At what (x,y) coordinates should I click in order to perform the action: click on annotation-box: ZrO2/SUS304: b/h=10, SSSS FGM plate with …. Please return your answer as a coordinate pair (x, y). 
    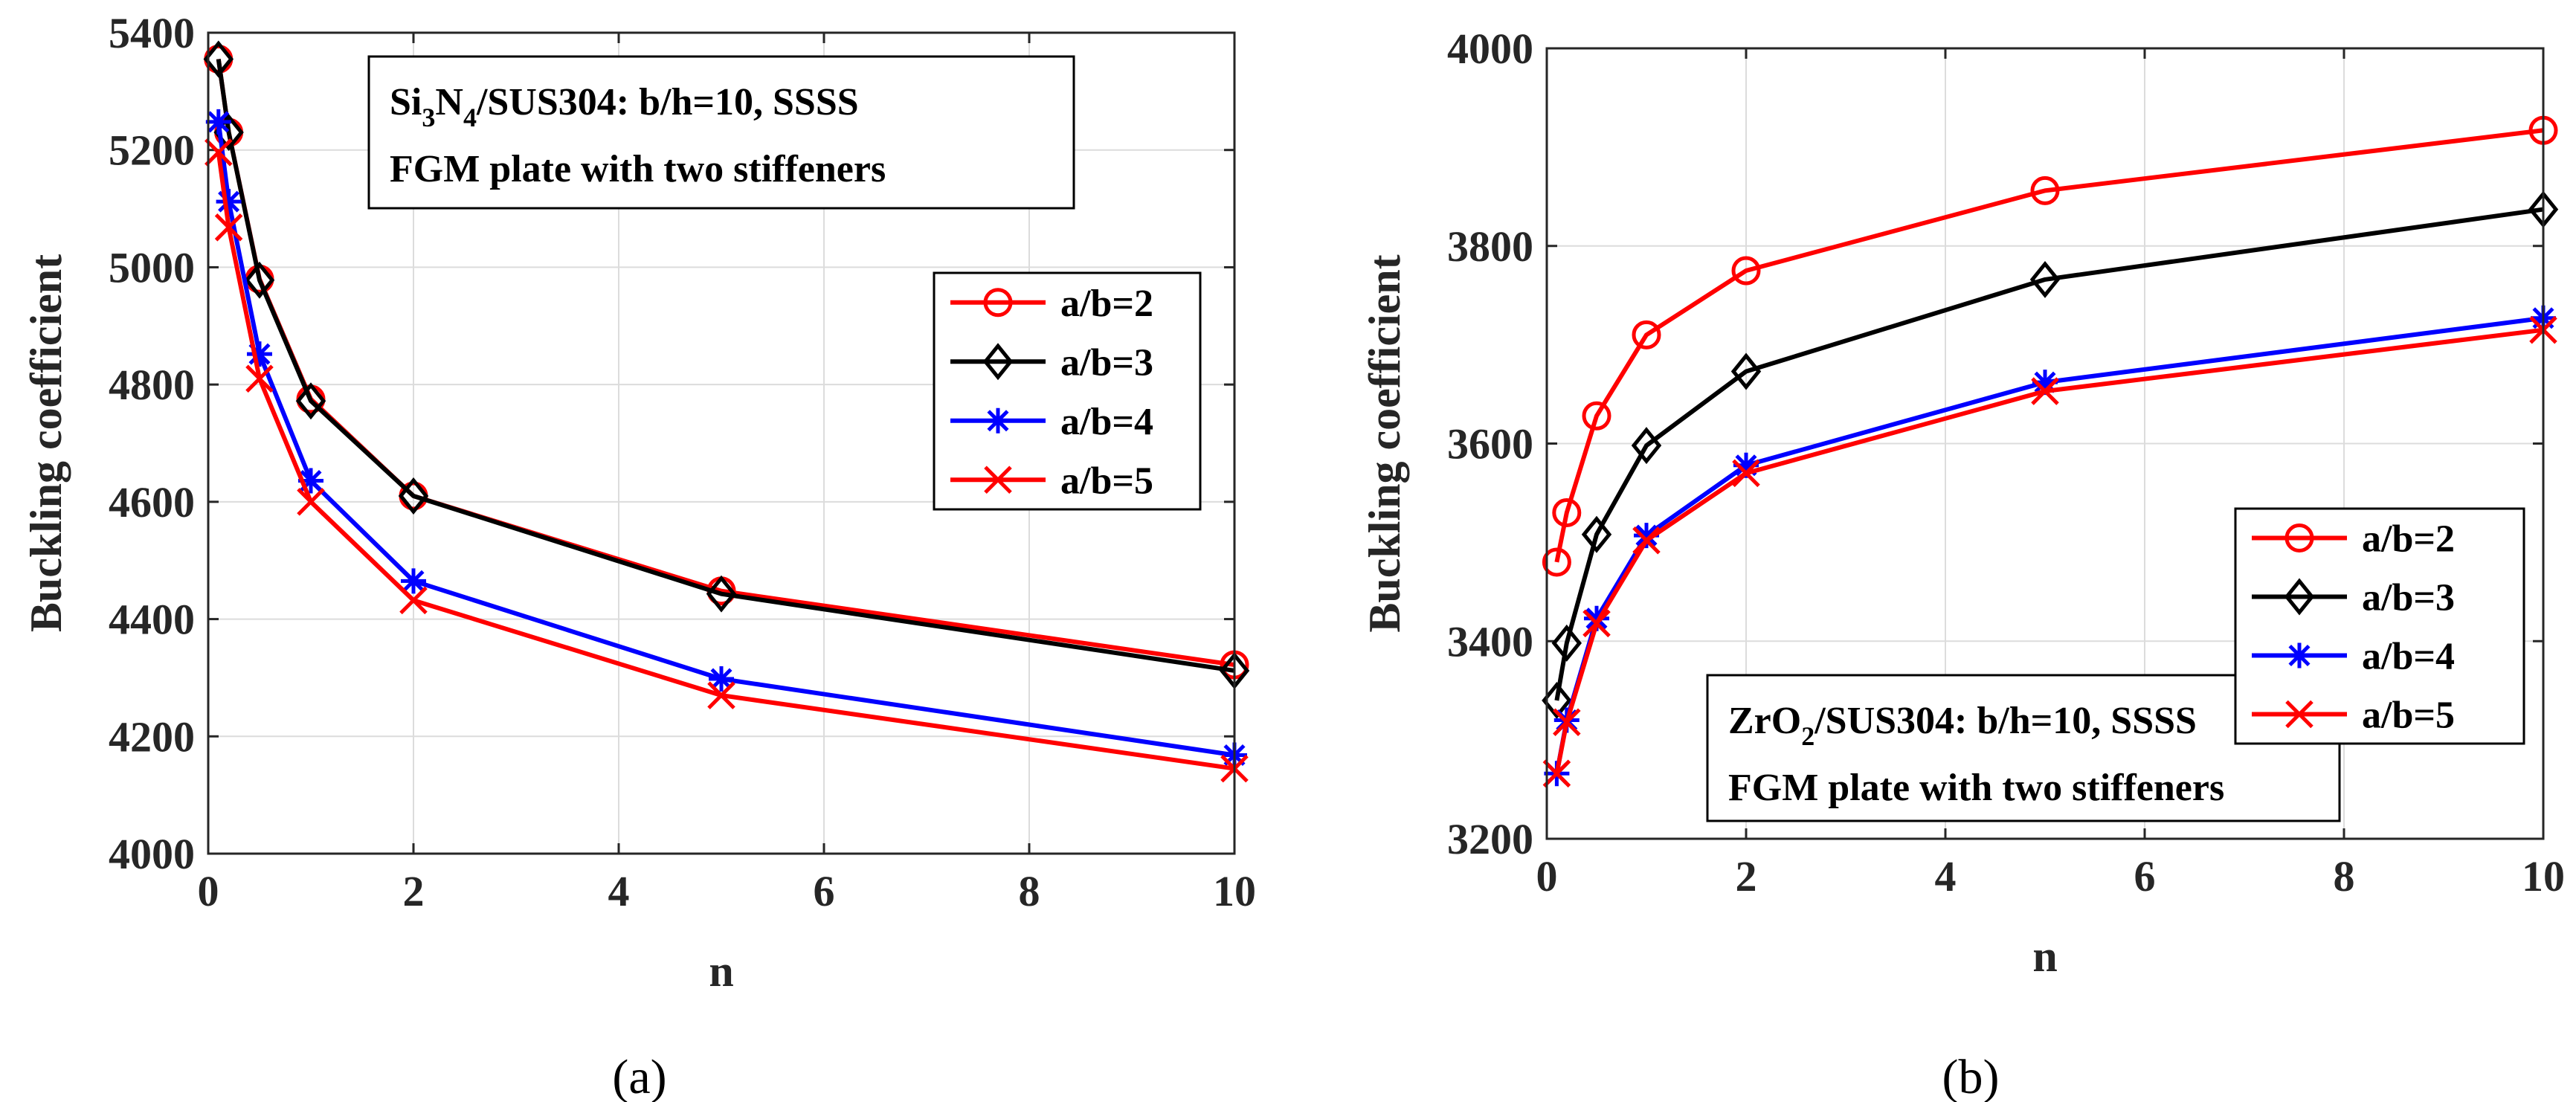
    Looking at the image, I should click on (2023, 748).